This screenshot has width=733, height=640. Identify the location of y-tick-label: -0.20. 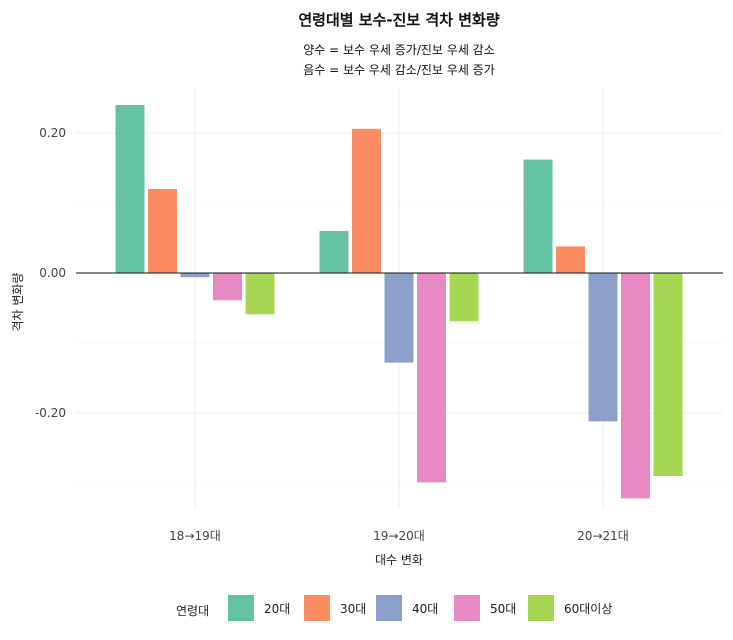
(50, 413).